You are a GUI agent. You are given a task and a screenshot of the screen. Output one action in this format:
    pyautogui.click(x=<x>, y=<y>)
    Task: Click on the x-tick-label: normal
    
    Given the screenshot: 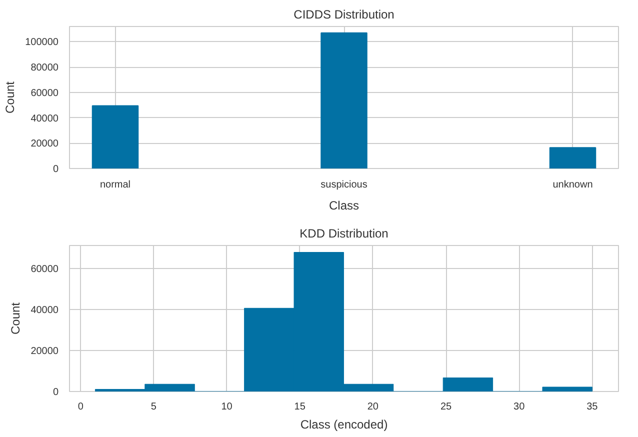 What is the action you would take?
    pyautogui.click(x=115, y=185)
    